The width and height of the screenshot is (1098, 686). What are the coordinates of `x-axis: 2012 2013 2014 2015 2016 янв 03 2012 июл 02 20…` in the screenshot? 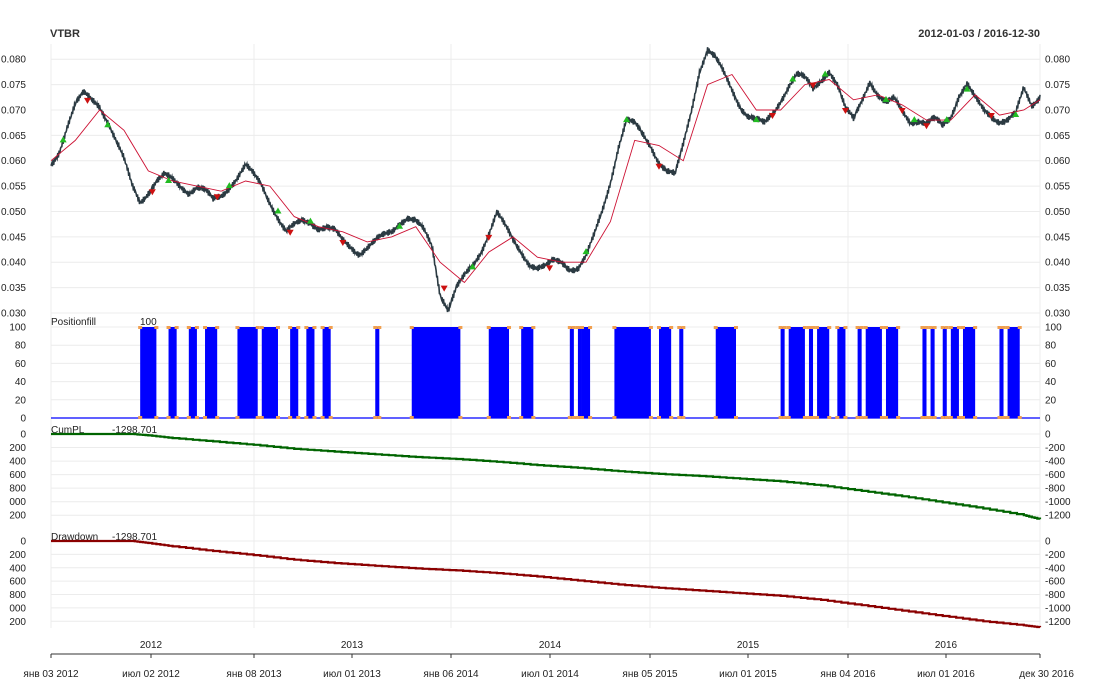 It's located at (548, 660).